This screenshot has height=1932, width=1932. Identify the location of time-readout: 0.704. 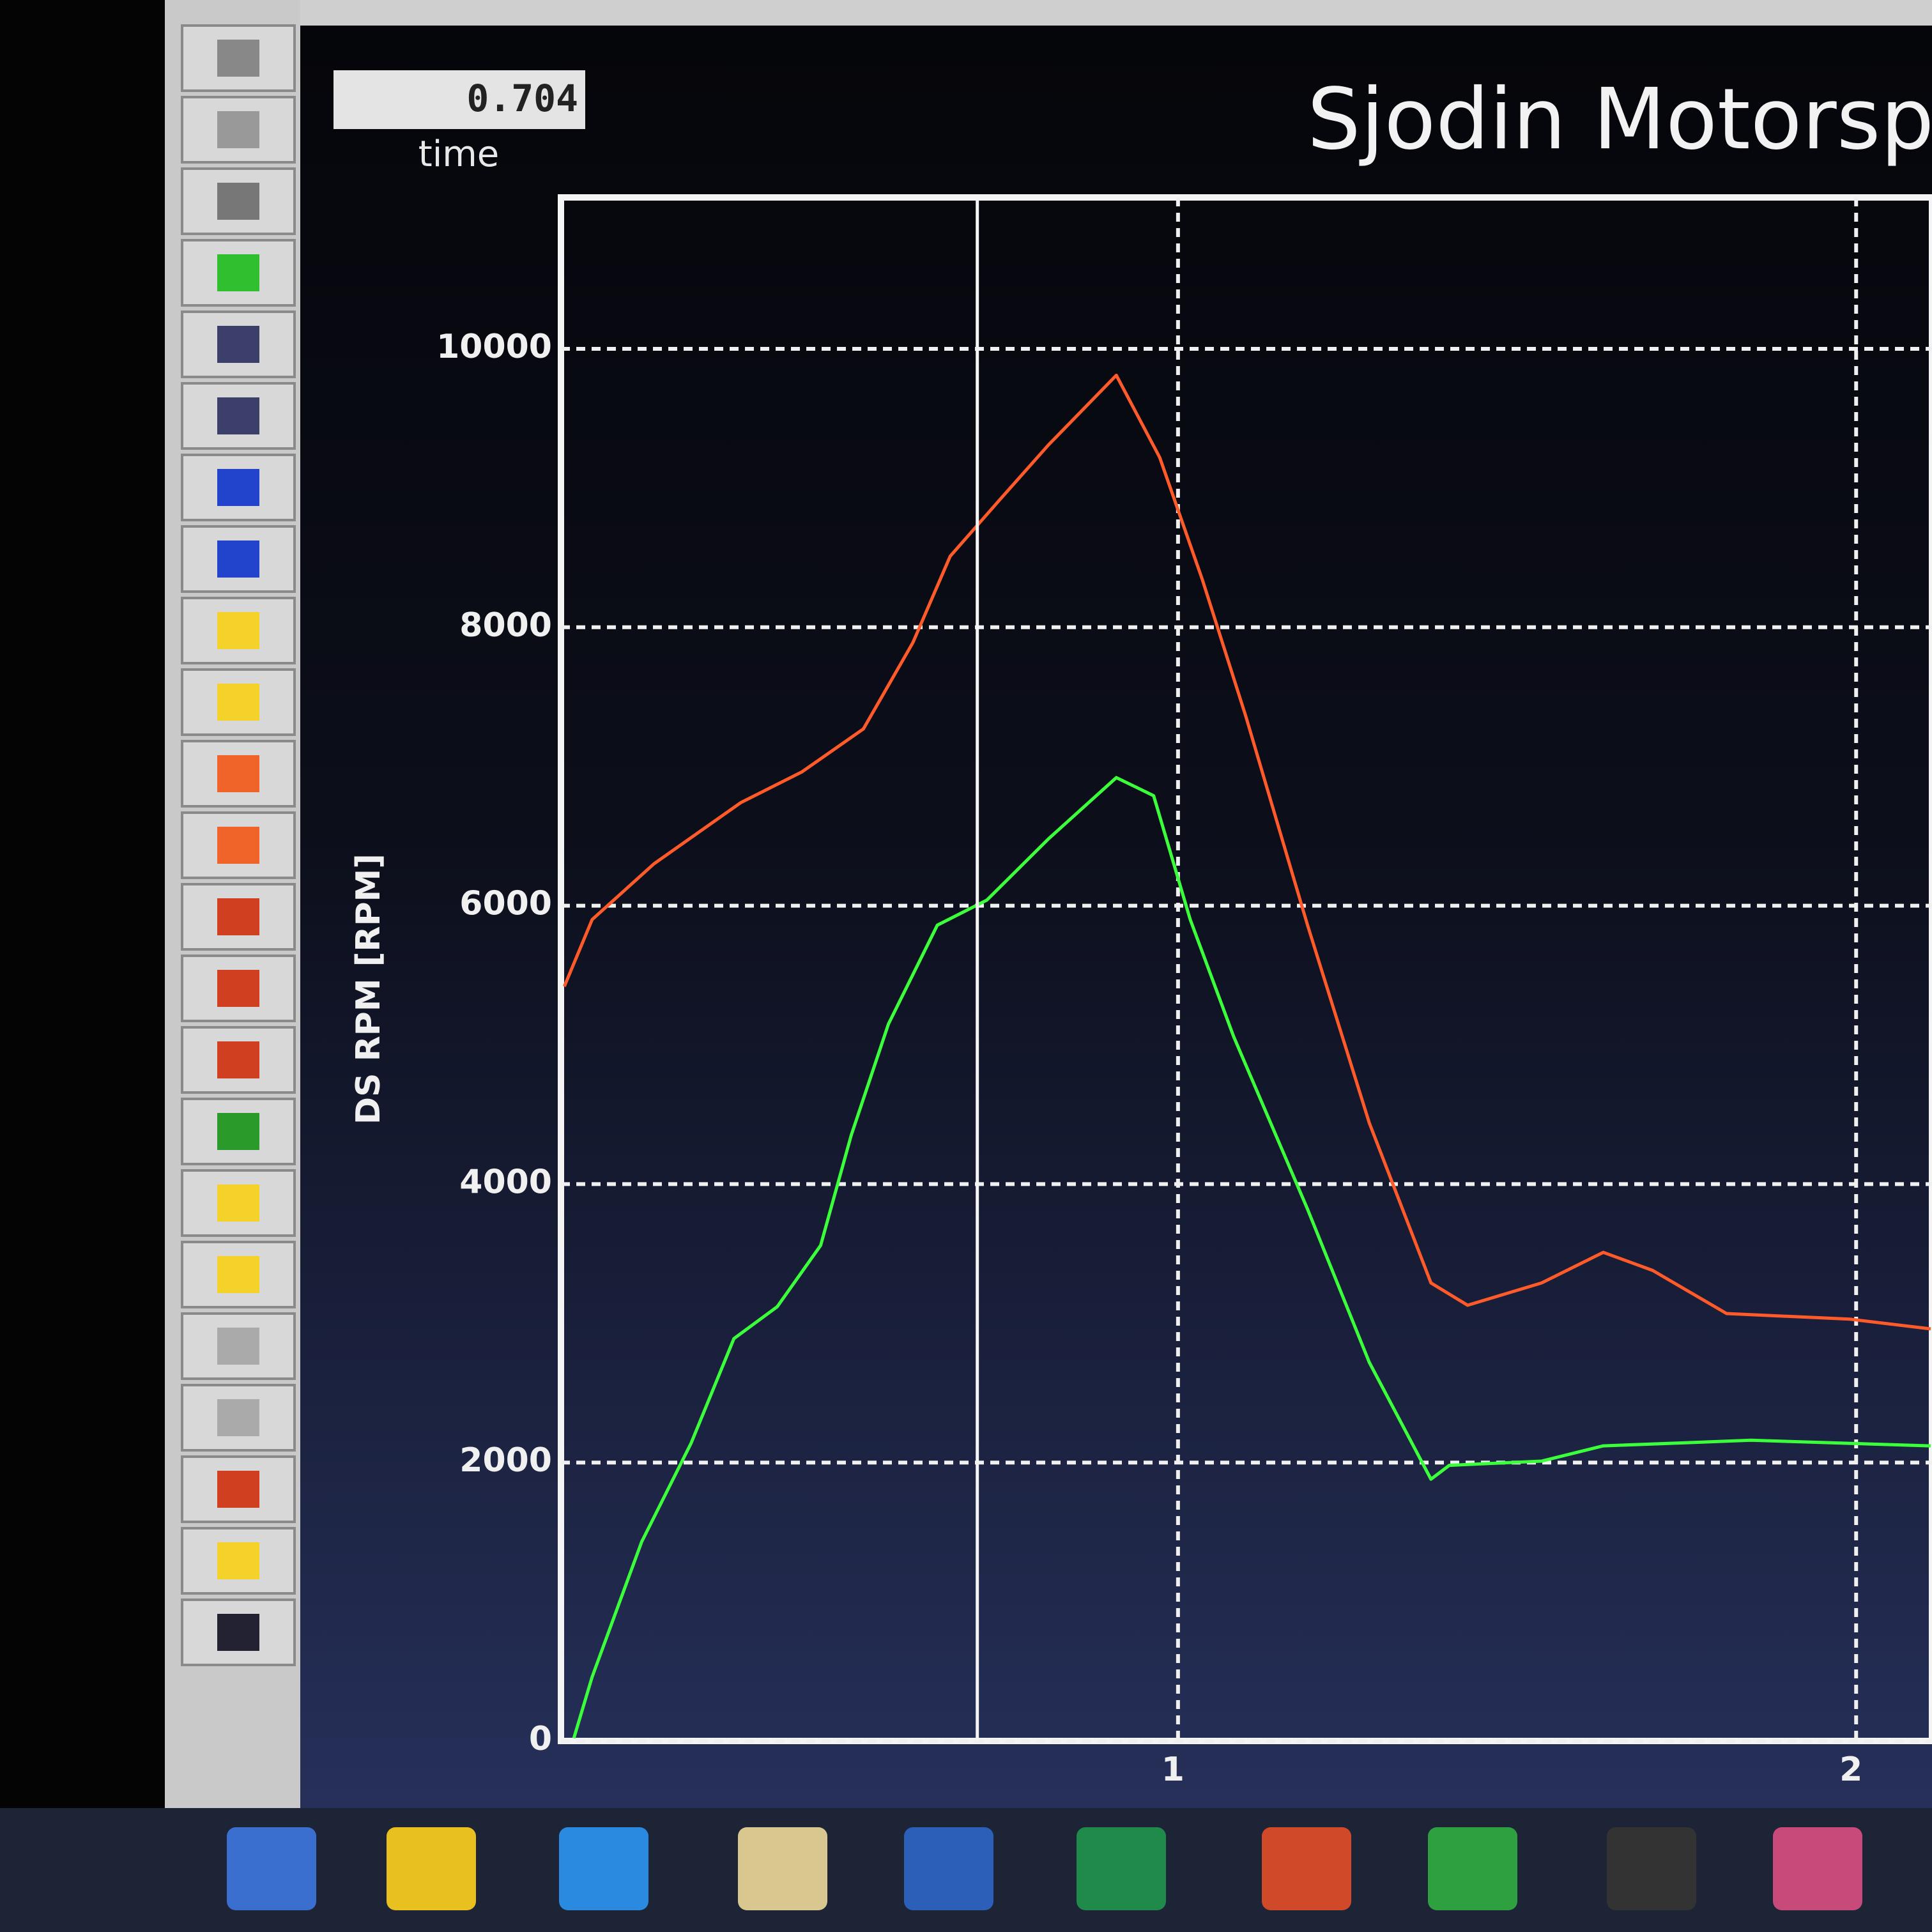
(522, 98).